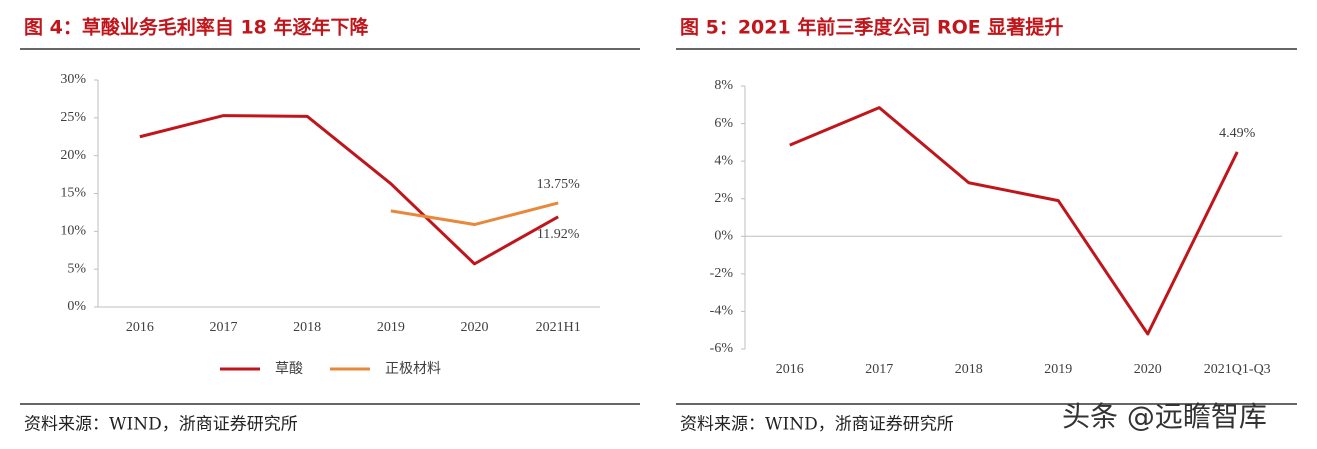 The height and width of the screenshot is (449, 1317). What do you see at coordinates (73, 117) in the screenshot?
I see `y-tick-label: 25%` at bounding box center [73, 117].